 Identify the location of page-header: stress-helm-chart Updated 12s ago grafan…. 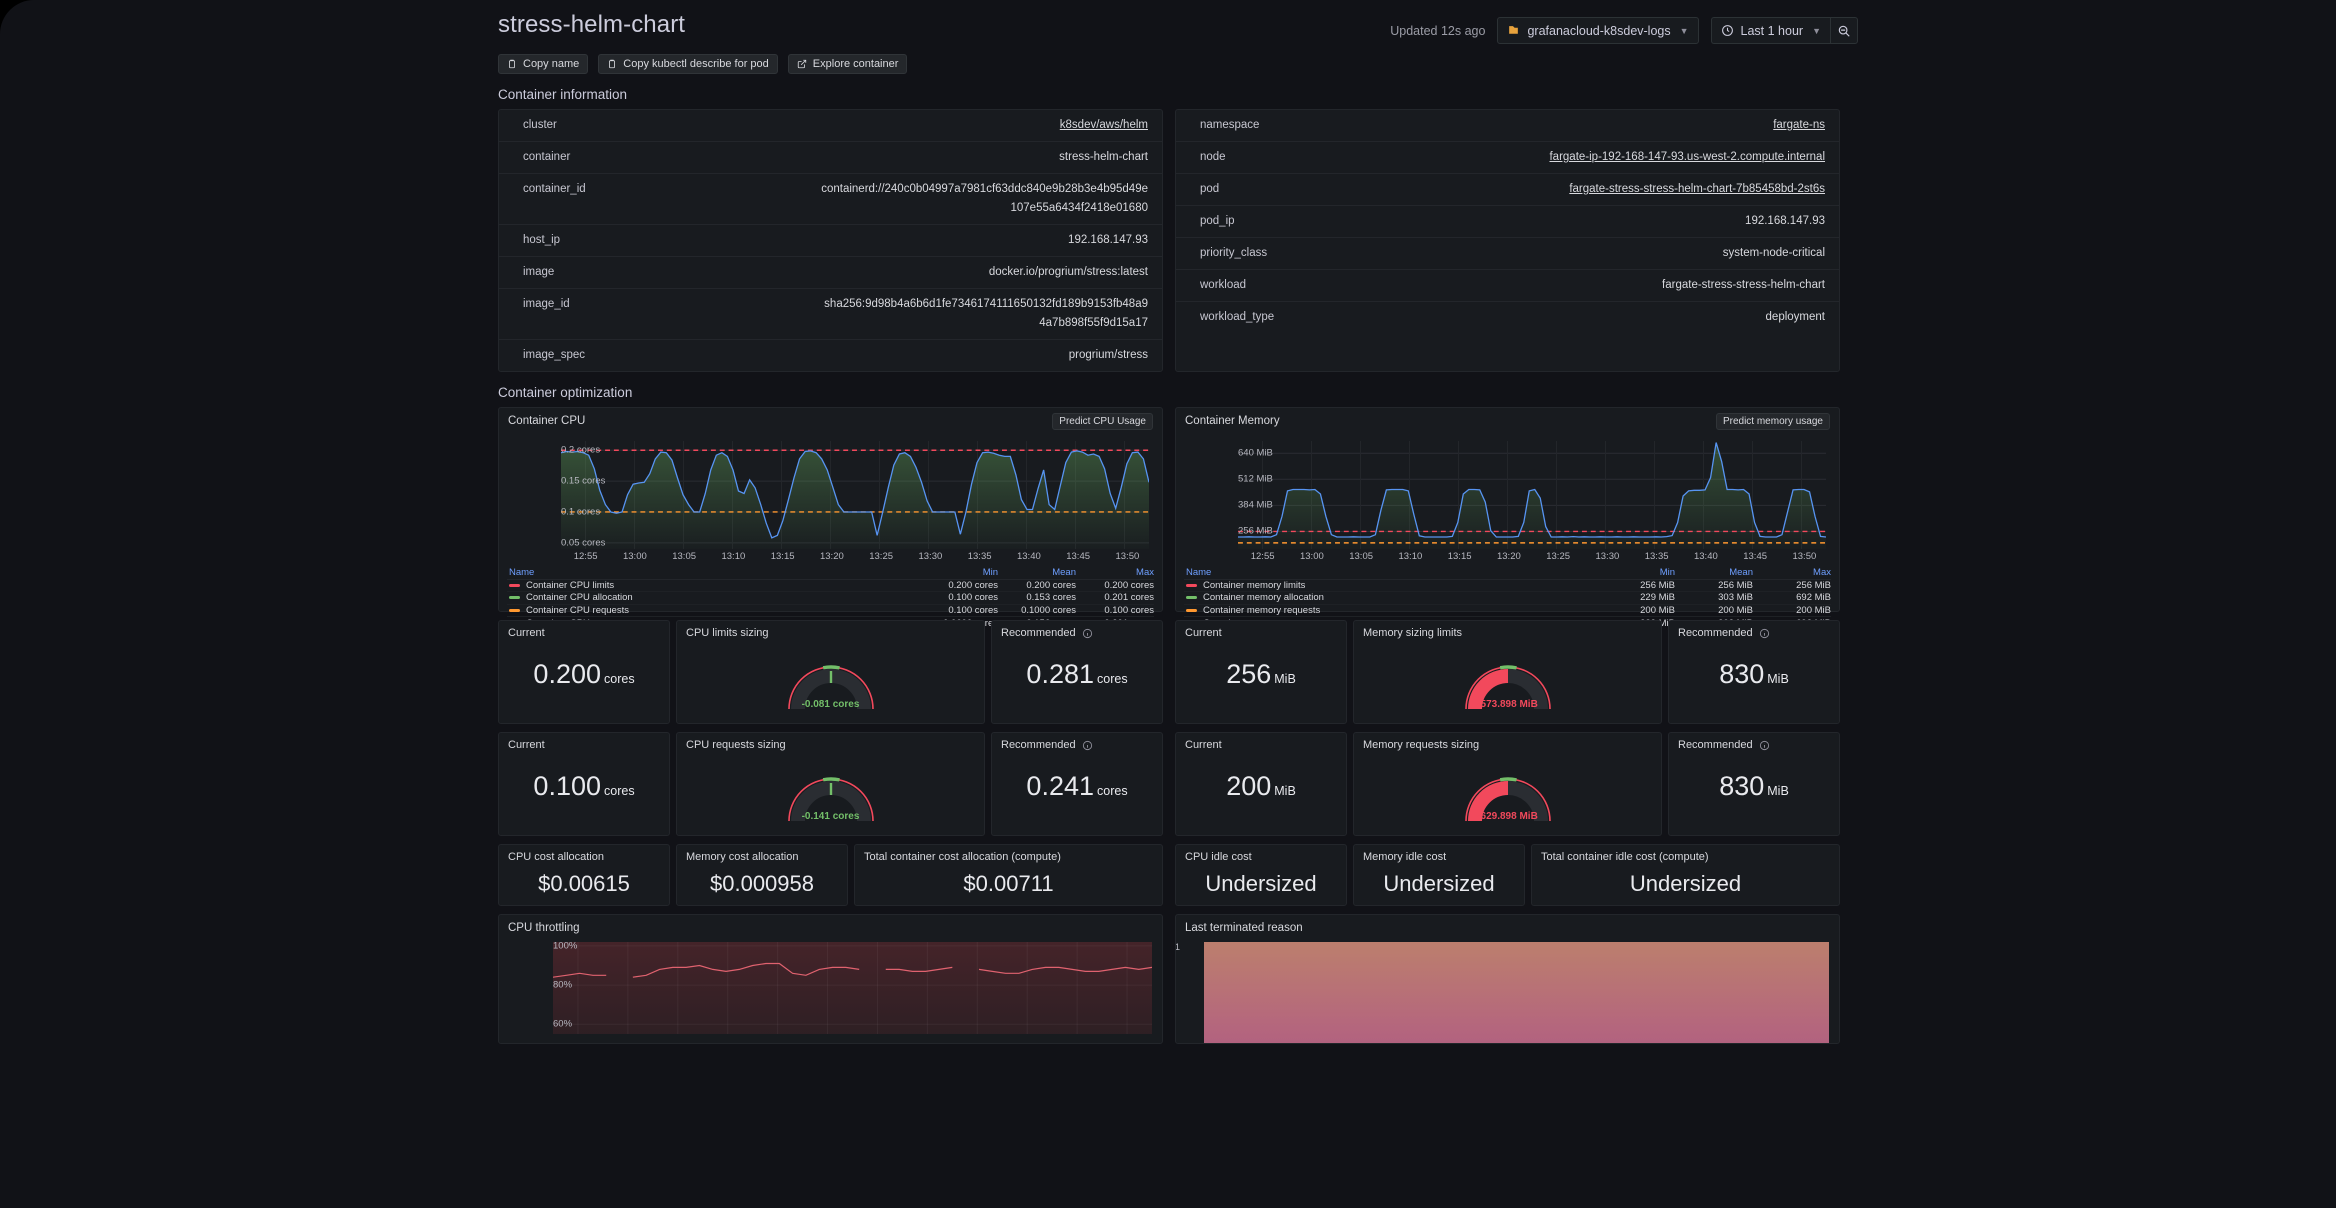
(1178, 22).